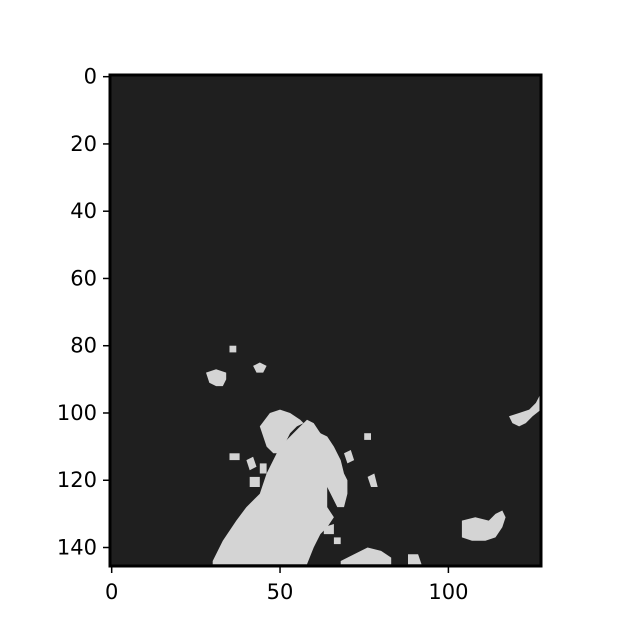  What do you see at coordinates (83, 211) in the screenshot?
I see `y-tick-label: 40` at bounding box center [83, 211].